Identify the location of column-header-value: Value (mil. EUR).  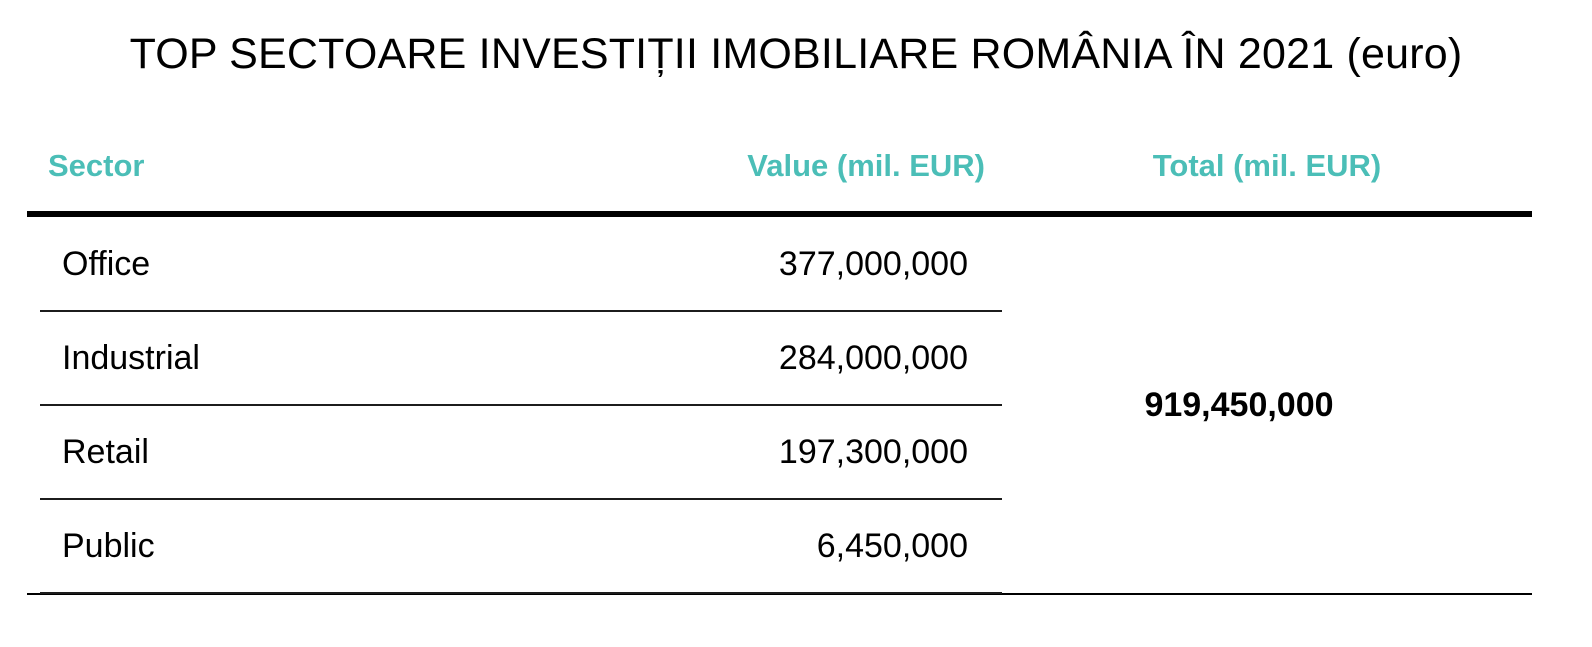
(866, 165).